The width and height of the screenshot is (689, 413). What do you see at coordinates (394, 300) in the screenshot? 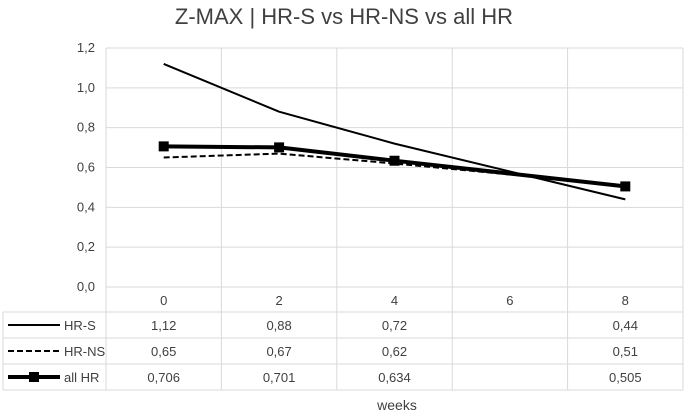
I see `x-tick-label: 4` at bounding box center [394, 300].